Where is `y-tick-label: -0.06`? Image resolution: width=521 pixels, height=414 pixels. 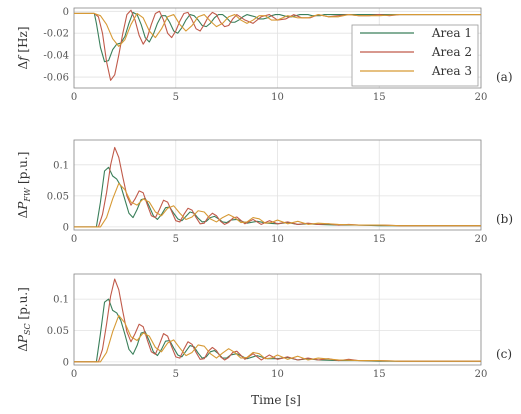 y-tick-label: -0.06 is located at coordinates (56, 78).